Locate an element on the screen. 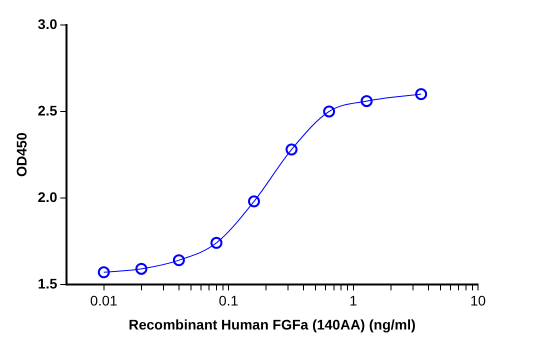 Image resolution: width=533 pixels, height=343 pixels. x-tick-label: 10 is located at coordinates (478, 300).